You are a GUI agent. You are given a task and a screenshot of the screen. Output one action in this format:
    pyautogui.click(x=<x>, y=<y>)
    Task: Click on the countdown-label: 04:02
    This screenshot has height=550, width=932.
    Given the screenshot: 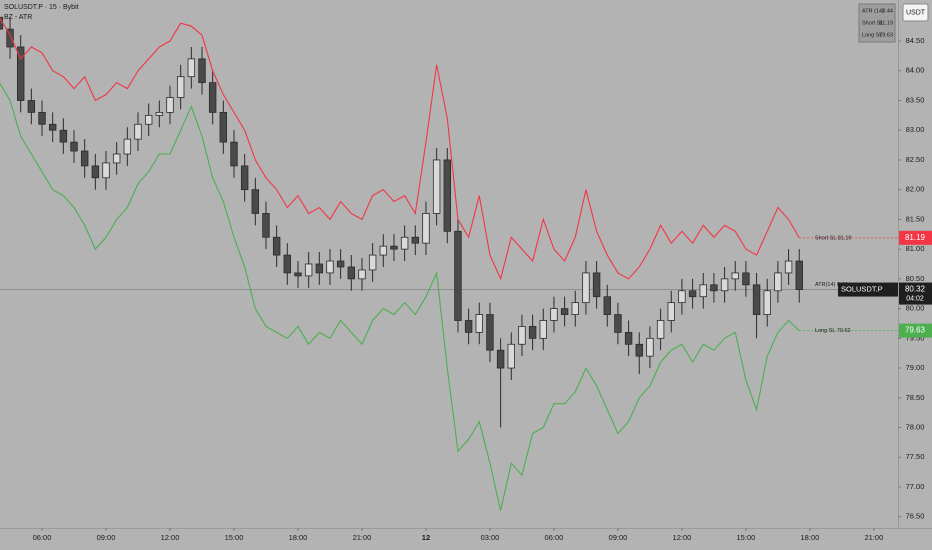 What is the action you would take?
    pyautogui.click(x=915, y=298)
    